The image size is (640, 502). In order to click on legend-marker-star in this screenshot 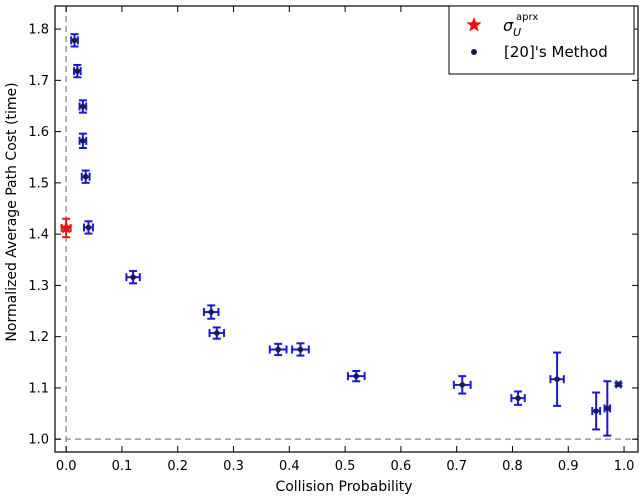, I will do `click(474, 24)`.